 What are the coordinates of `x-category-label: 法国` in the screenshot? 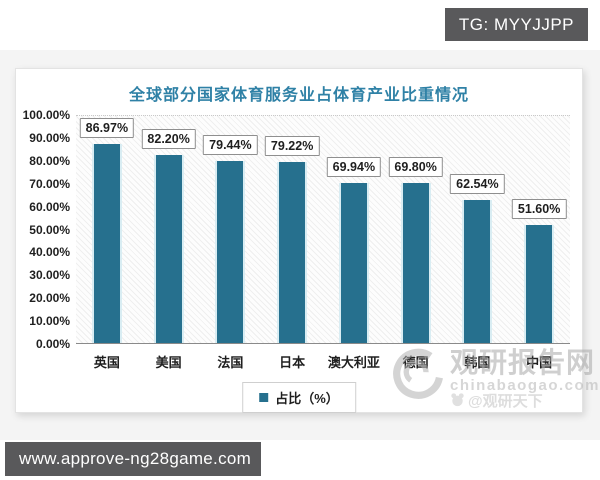 It's located at (230, 362).